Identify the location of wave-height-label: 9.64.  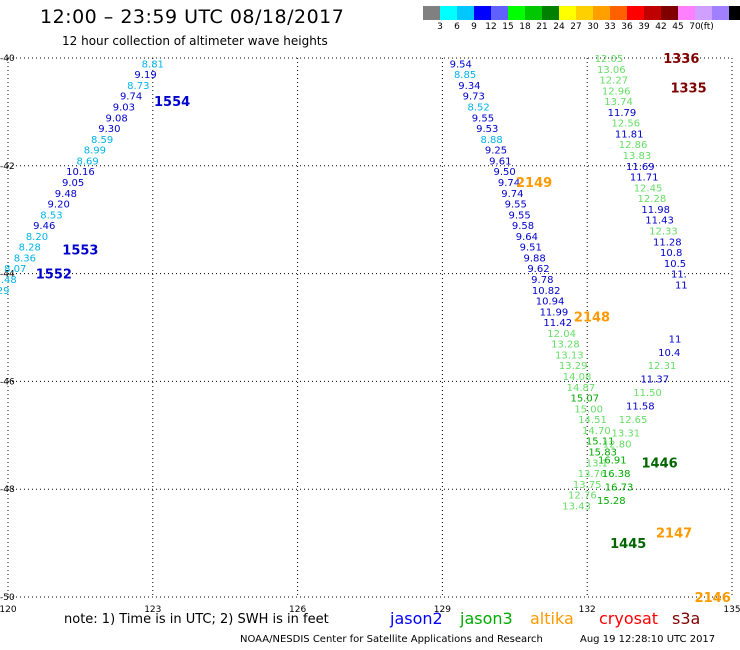
(527, 237).